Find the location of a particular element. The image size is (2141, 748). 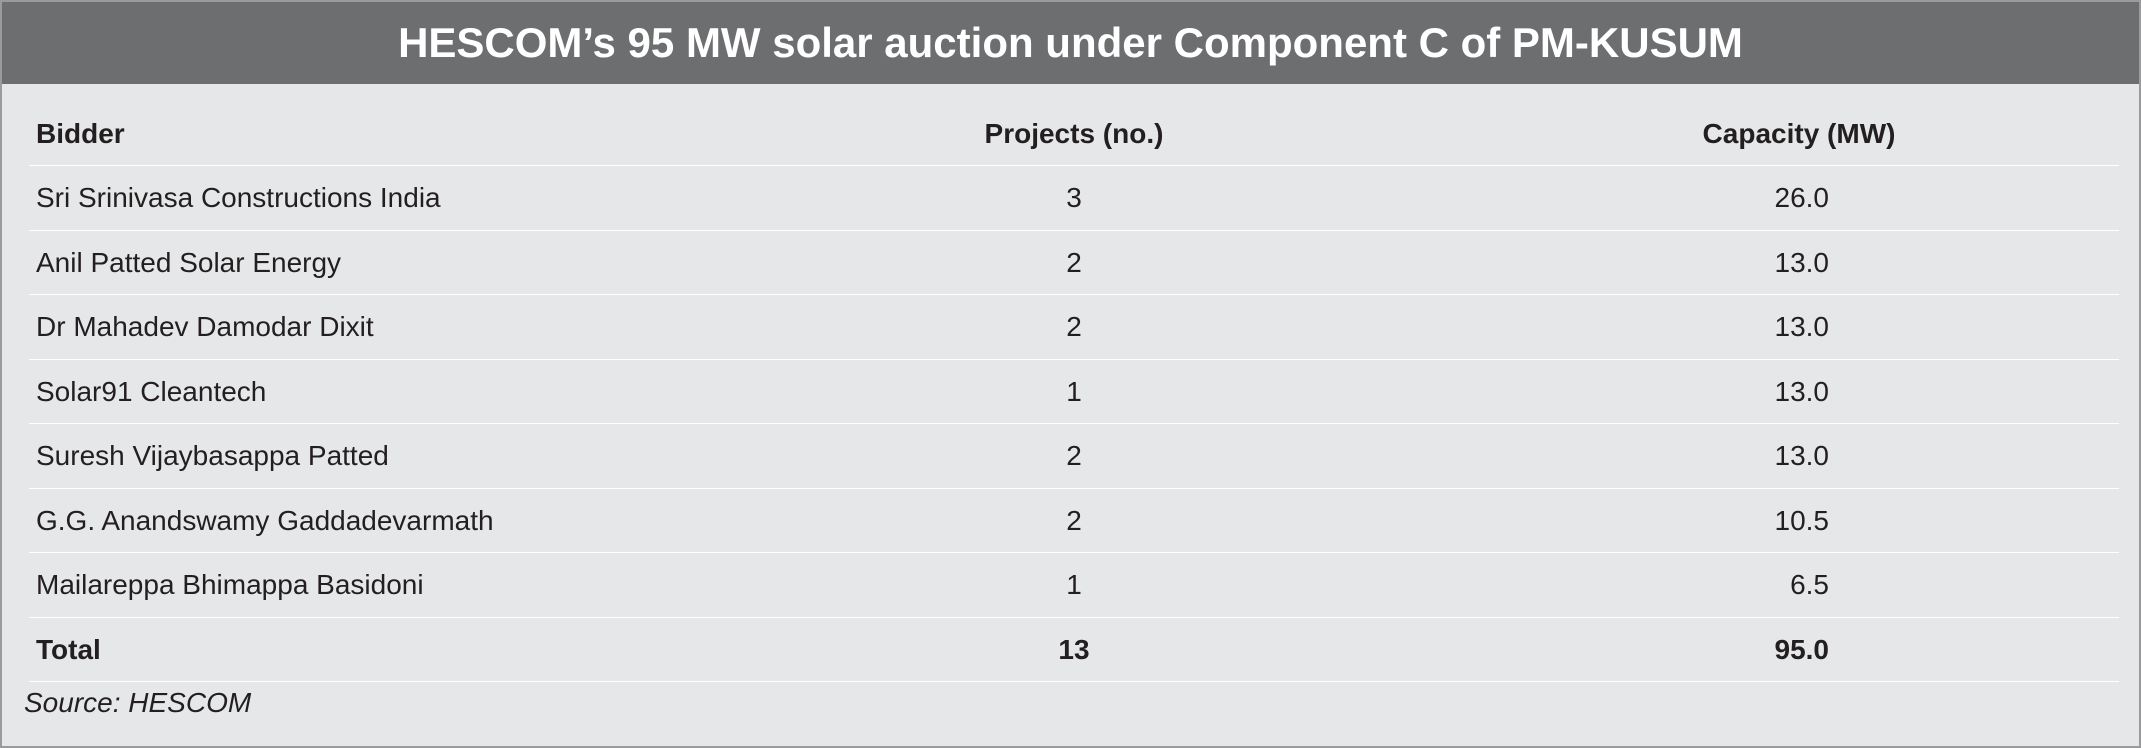

cell: Projects (no.) is located at coordinates (1074, 133).